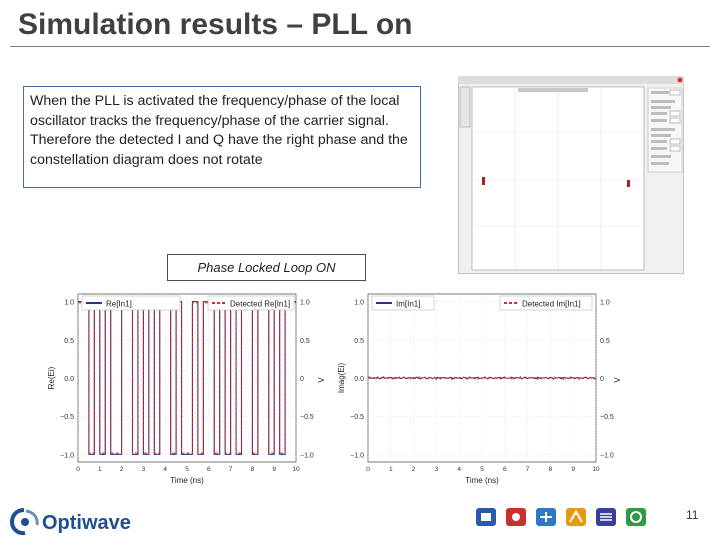  Describe the element at coordinates (119, 304) in the screenshot. I see `legend-label-solid: Re[In1]` at that location.